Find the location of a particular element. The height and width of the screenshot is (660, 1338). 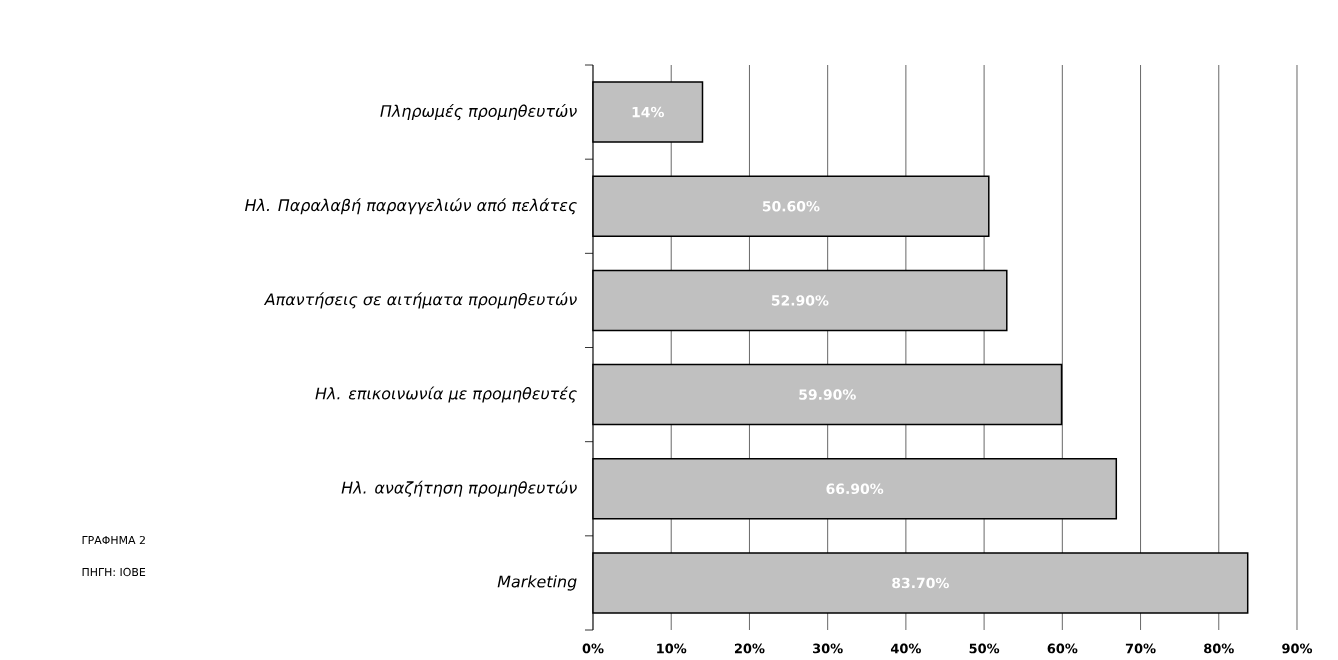

x-tick-label: 70% is located at coordinates (1140, 648).